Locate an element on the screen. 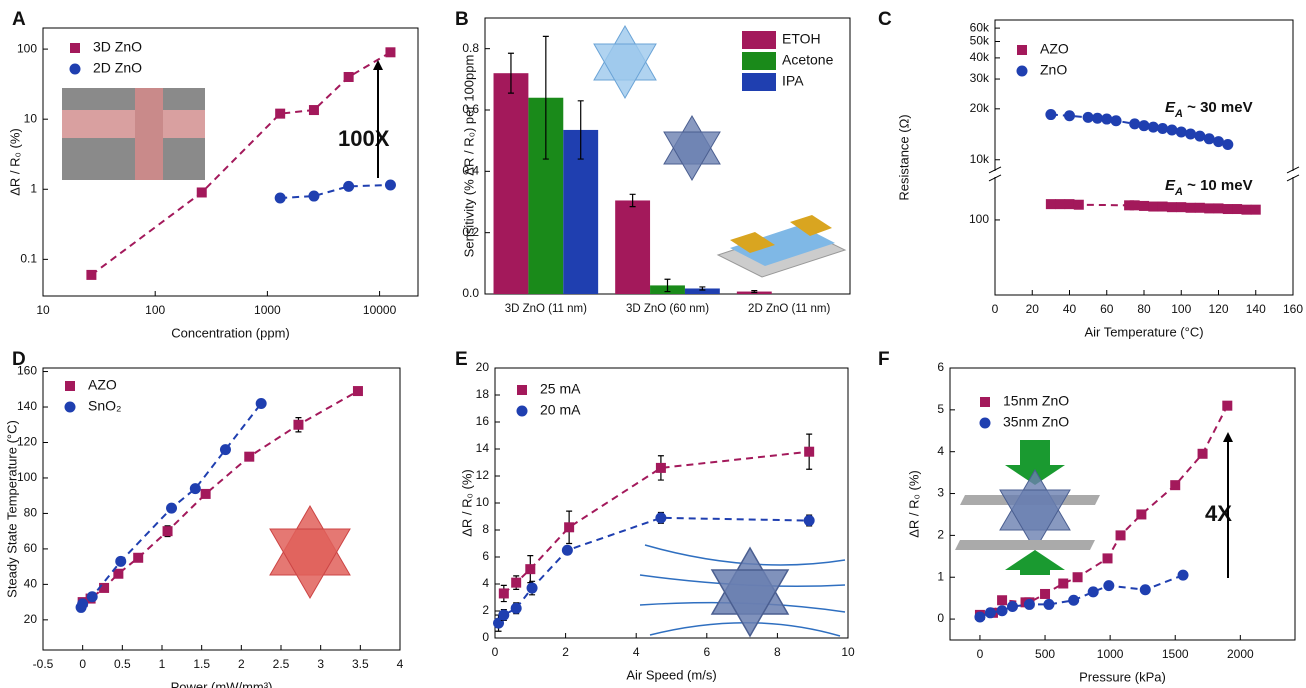 The image size is (1306, 688). y-tick-label: 160 is located at coordinates (27, 371).